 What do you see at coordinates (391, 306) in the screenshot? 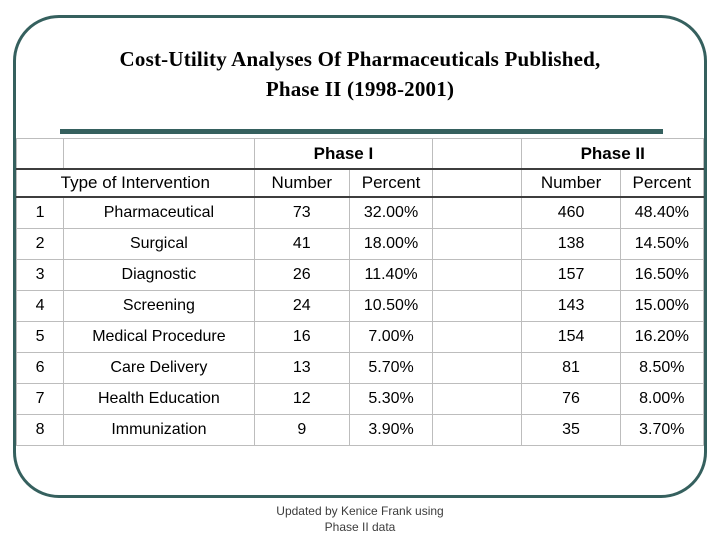
I see `phase1-percent-cell: 10.50%` at bounding box center [391, 306].